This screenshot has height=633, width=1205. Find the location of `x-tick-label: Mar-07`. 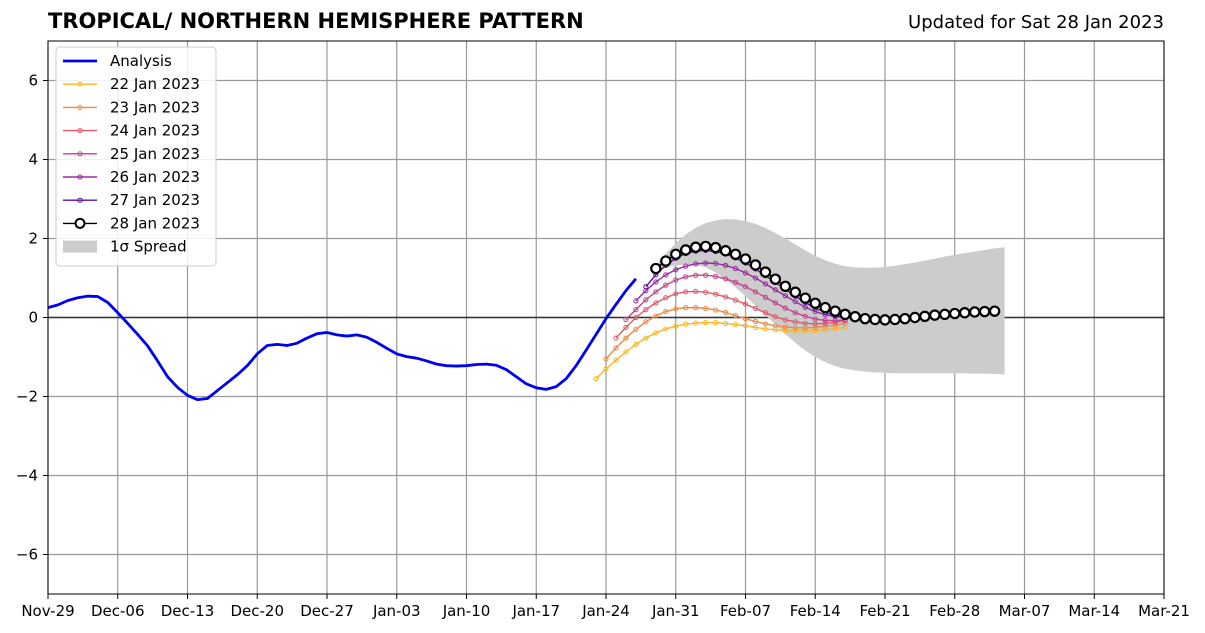

x-tick-label: Mar-07 is located at coordinates (1025, 611).